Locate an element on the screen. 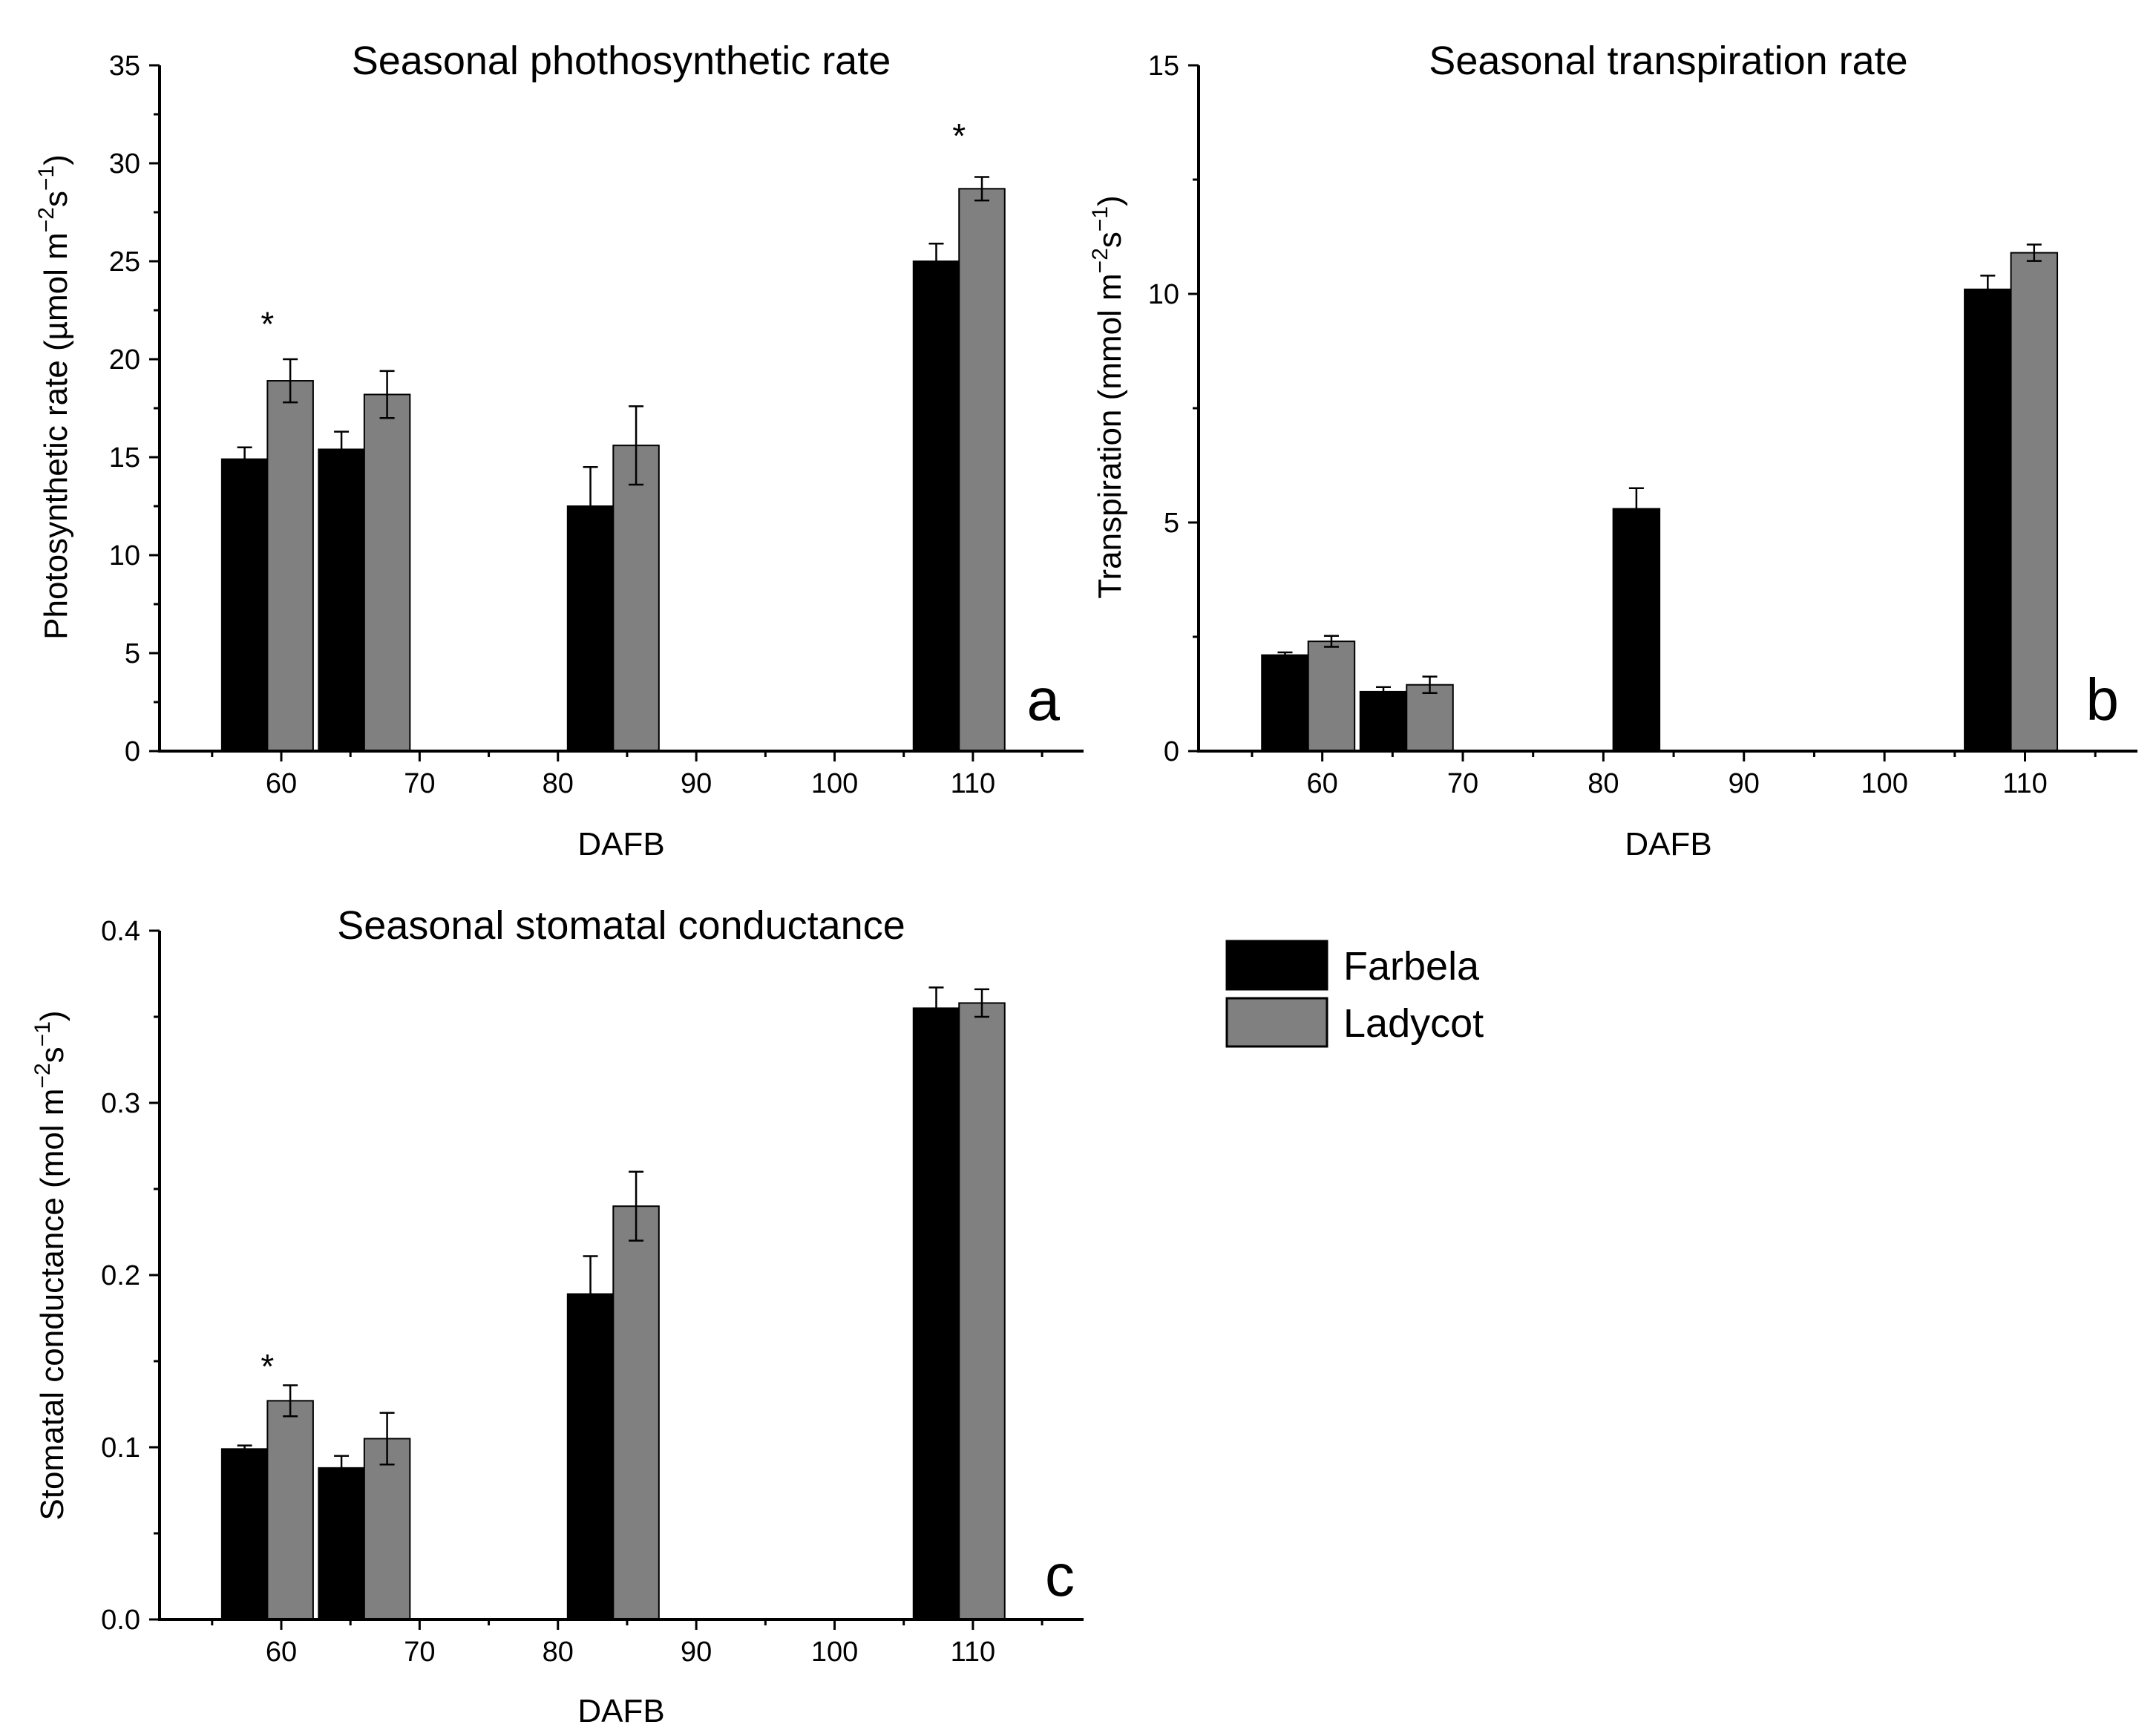  panel-c-ylabel-end: ) is located at coordinates (52, 1016).